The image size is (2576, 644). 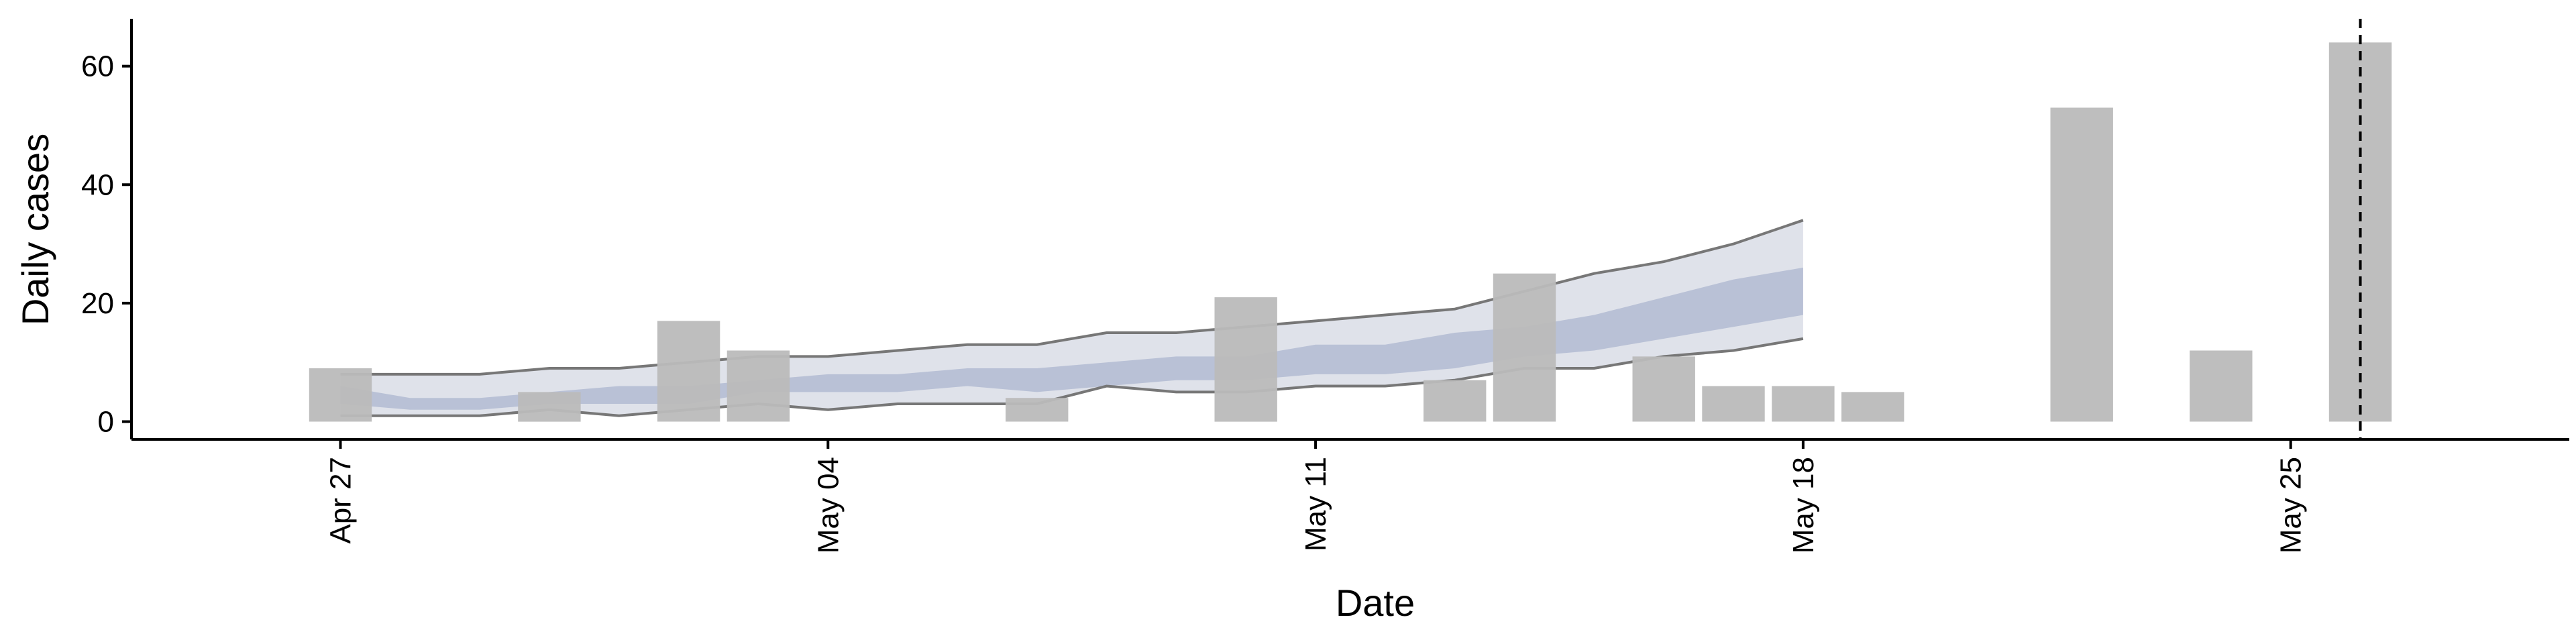 I want to click on y-tick-label: 40, so click(x=97, y=184).